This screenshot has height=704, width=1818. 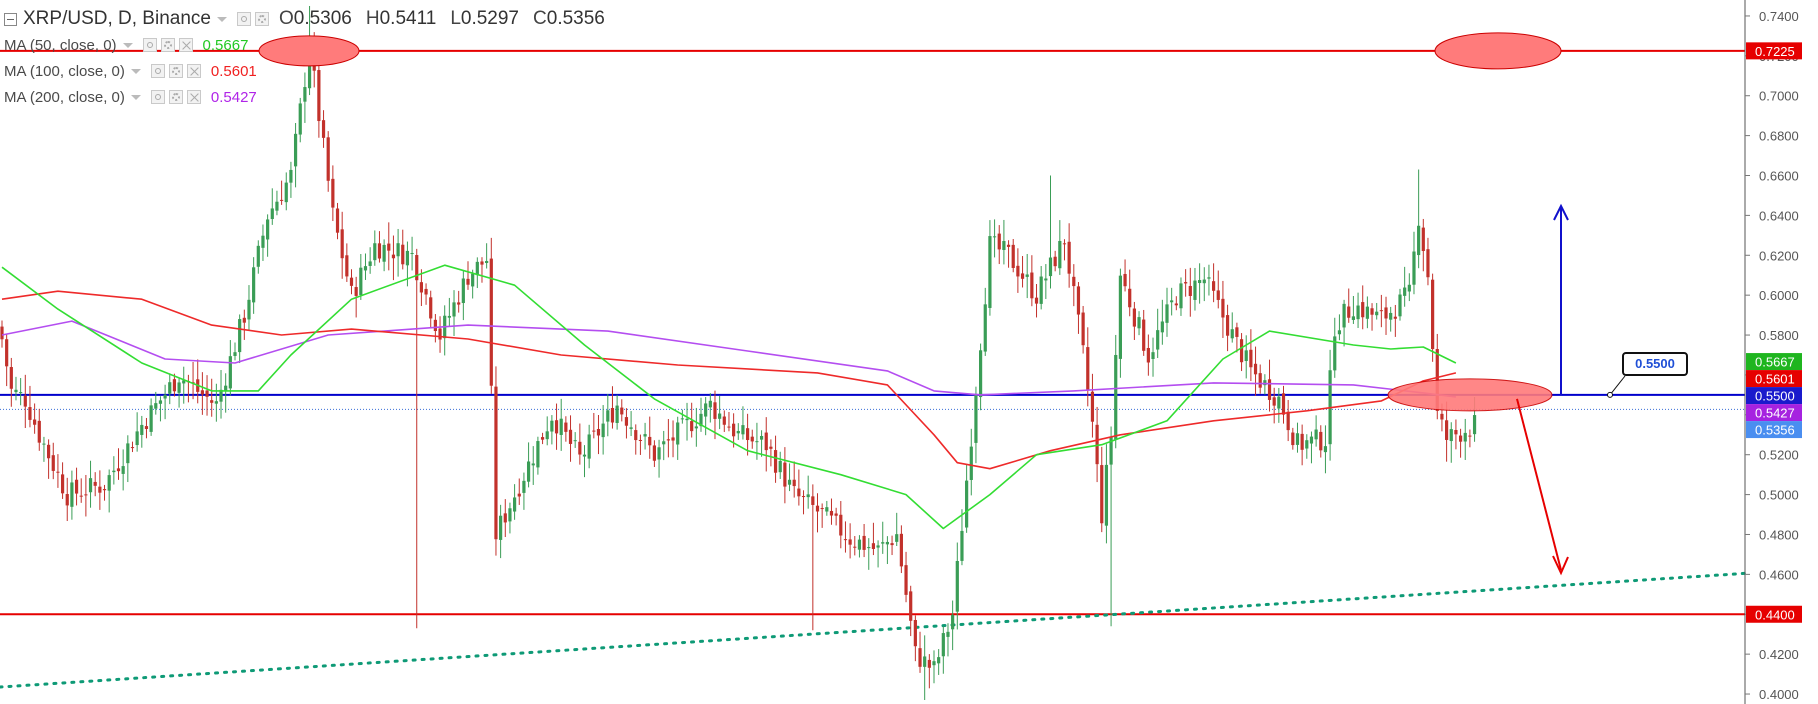 What do you see at coordinates (1655, 364) in the screenshot?
I see `price-annotation-callout: 0.5500` at bounding box center [1655, 364].